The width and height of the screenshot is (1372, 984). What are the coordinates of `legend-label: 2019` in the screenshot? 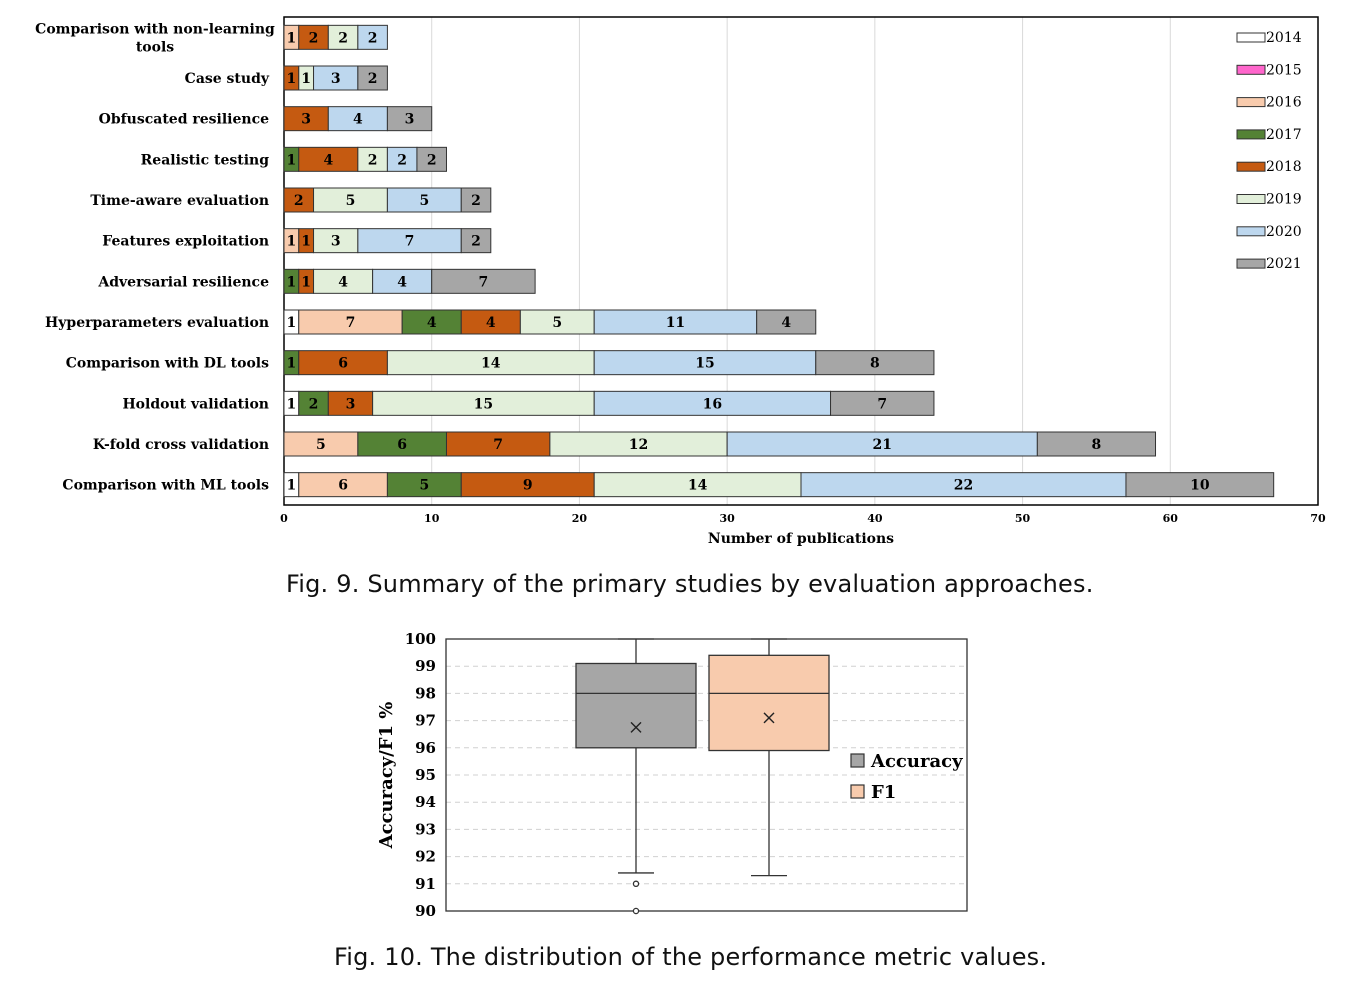 It's located at (1284, 200).